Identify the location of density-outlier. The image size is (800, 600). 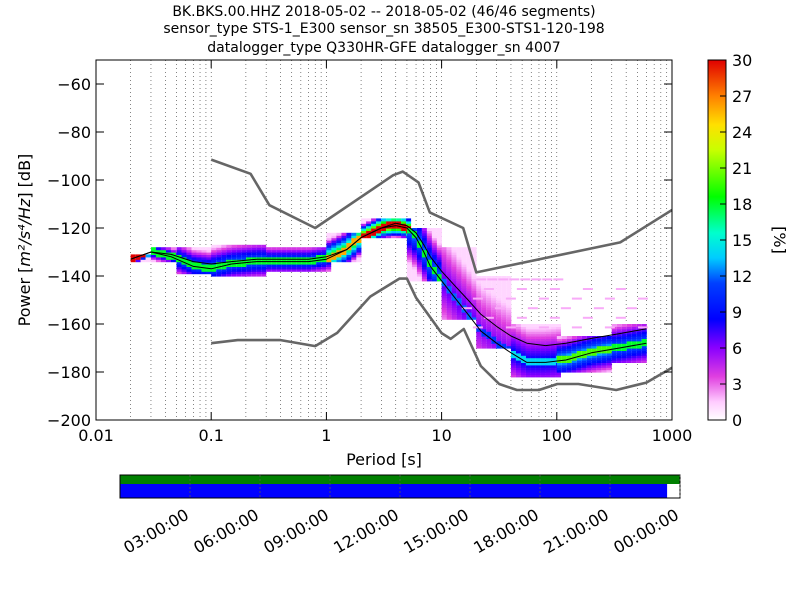
(543, 327).